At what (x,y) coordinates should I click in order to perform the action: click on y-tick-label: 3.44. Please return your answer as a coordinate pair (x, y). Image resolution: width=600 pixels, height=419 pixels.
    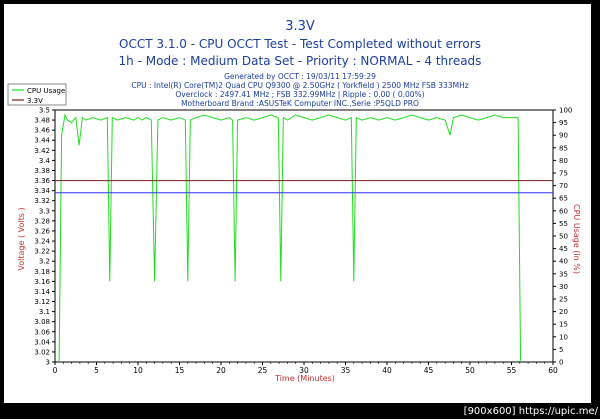
    Looking at the image, I should click on (42, 141).